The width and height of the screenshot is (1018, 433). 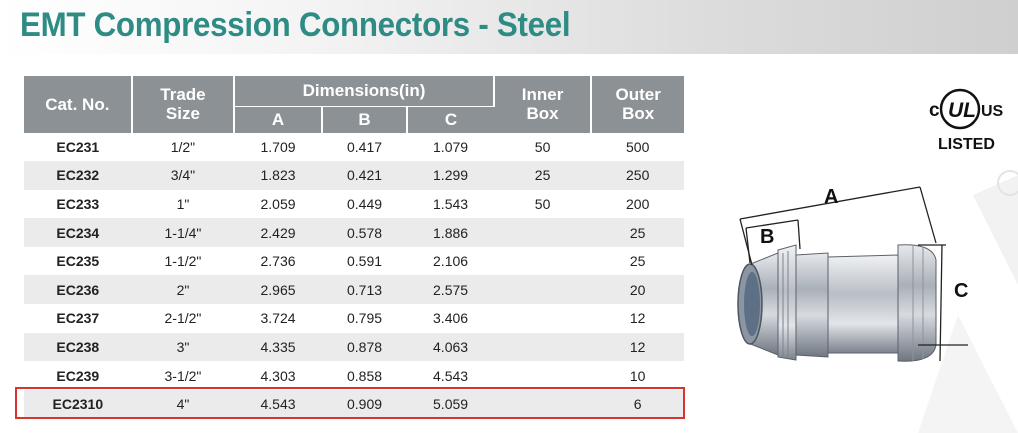 What do you see at coordinates (78, 147) in the screenshot?
I see `cell-cat: EC231` at bounding box center [78, 147].